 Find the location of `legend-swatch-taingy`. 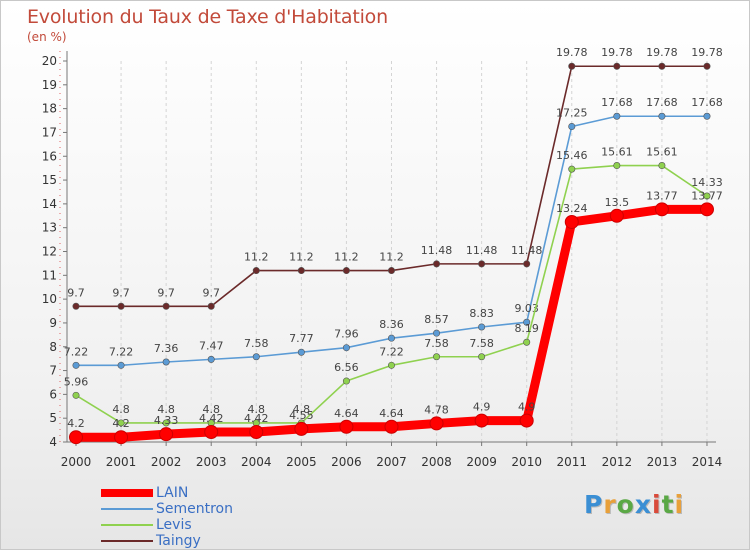

legend-swatch-taingy is located at coordinates (127, 541).